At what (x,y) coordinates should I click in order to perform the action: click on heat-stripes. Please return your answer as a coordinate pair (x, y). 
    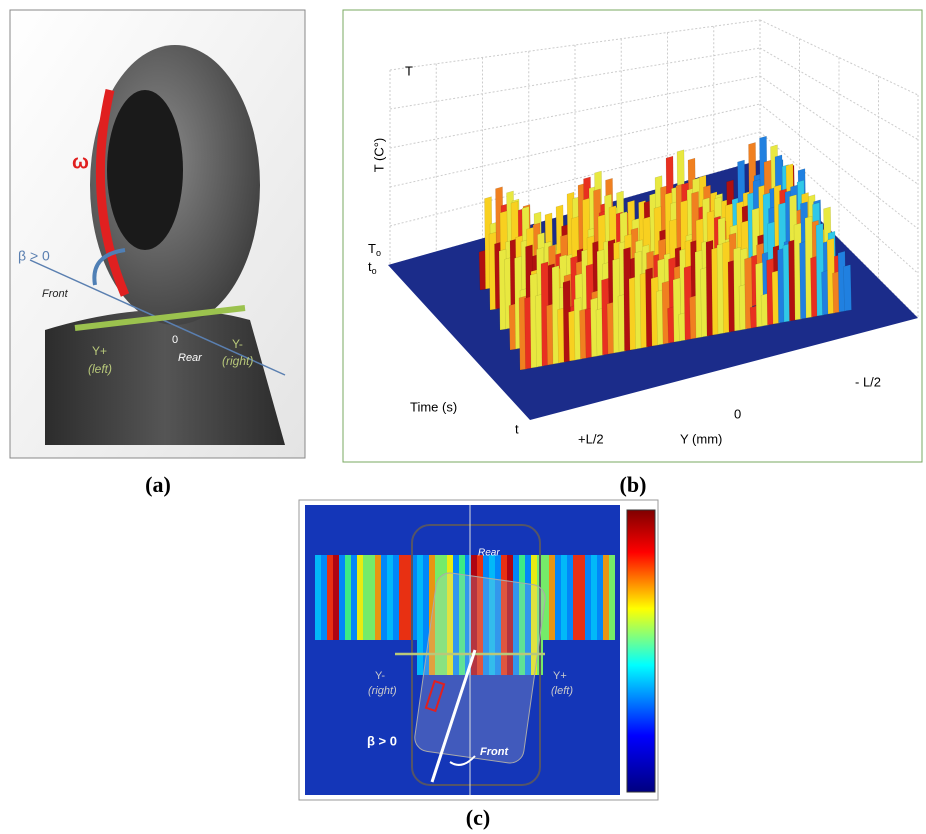
    Looking at the image, I should click on (465, 615).